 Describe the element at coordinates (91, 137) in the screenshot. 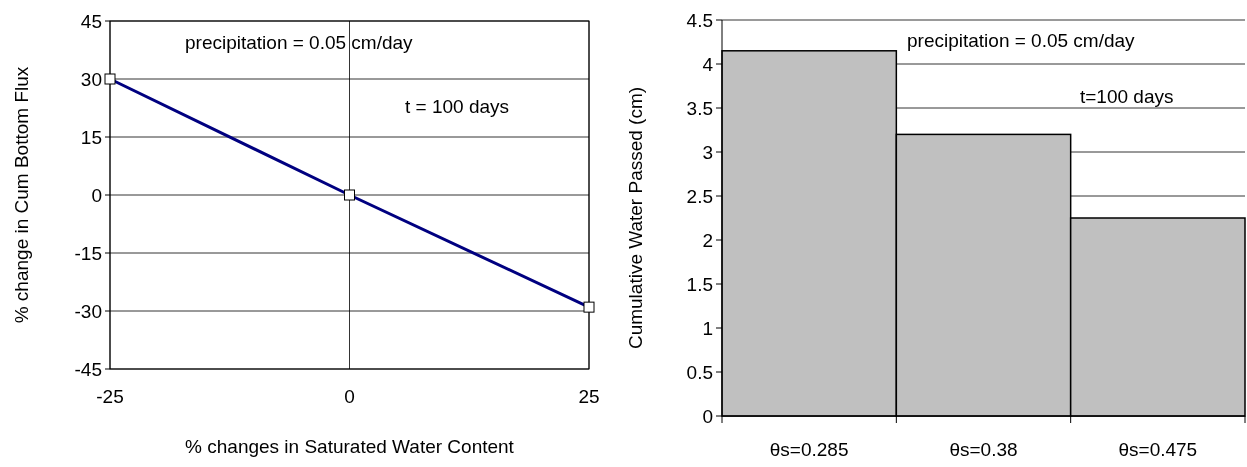

I see `y-tick-label: 15` at that location.